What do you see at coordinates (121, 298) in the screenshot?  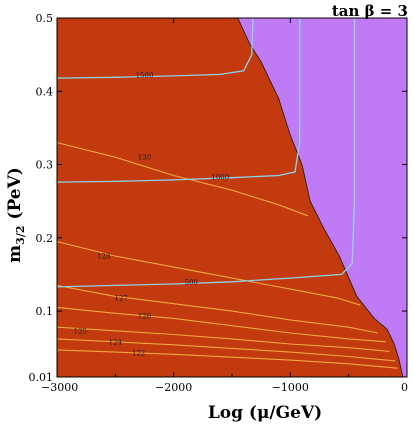 I see `contour-label-127: 127` at bounding box center [121, 298].